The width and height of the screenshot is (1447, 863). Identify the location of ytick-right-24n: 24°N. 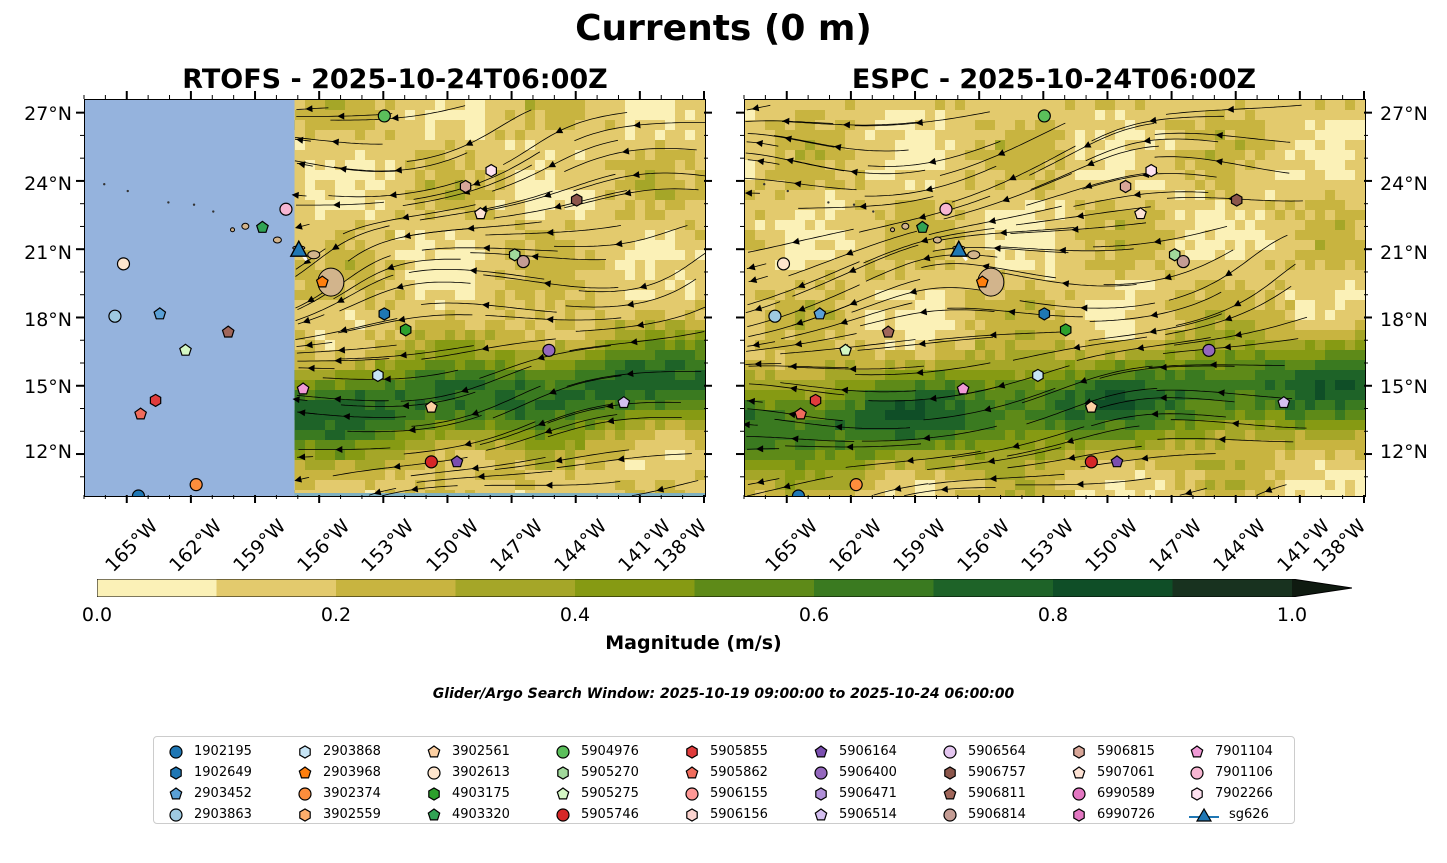
(1404, 184).